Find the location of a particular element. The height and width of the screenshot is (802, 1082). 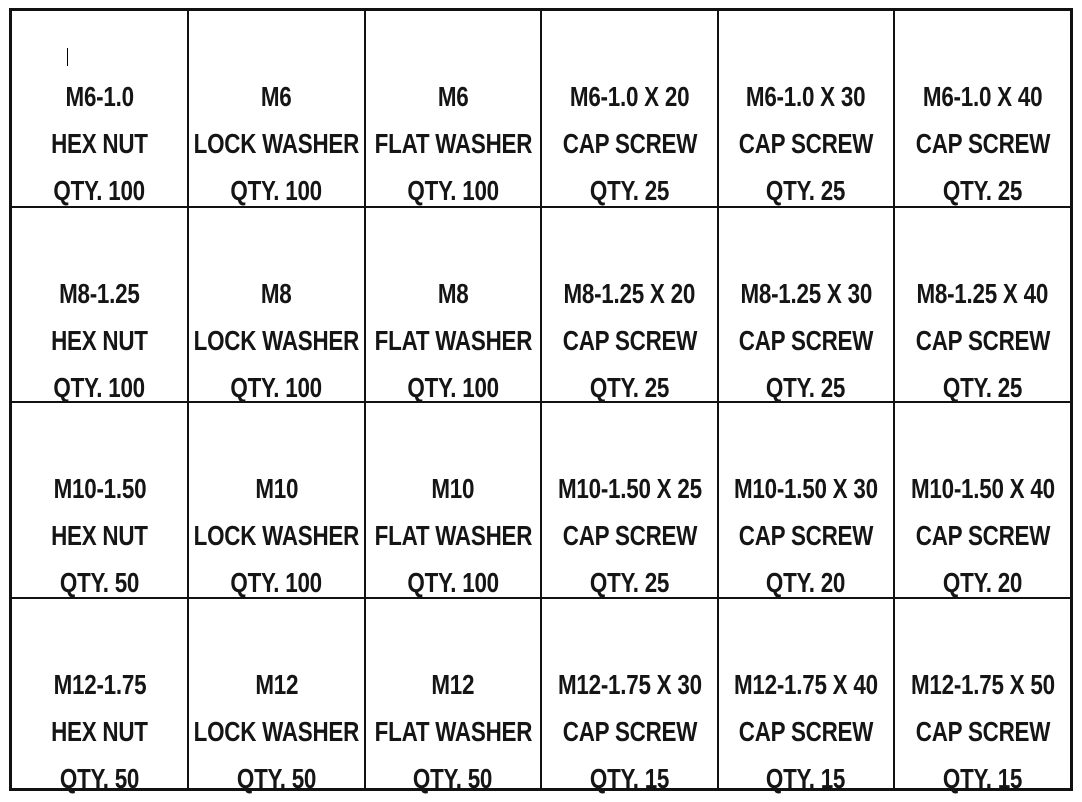

label-cell: M8-1.25 HEX NUT QTY. 100 is located at coordinates (100, 305).